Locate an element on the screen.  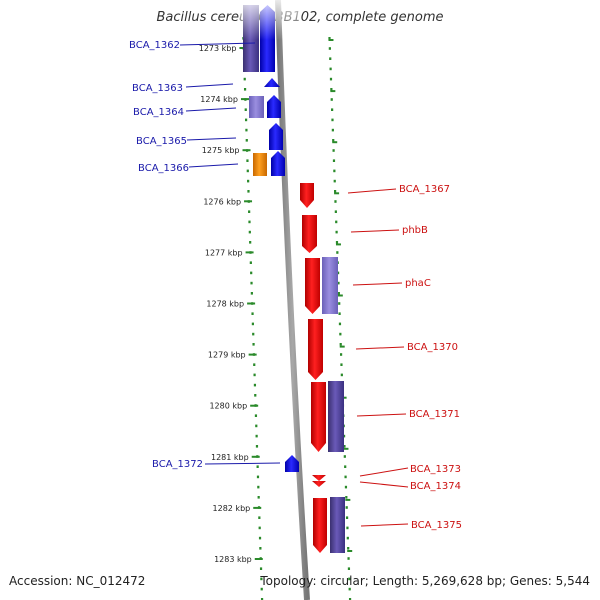
gene-bca-1370-arrow is located at coordinates (315, 349).